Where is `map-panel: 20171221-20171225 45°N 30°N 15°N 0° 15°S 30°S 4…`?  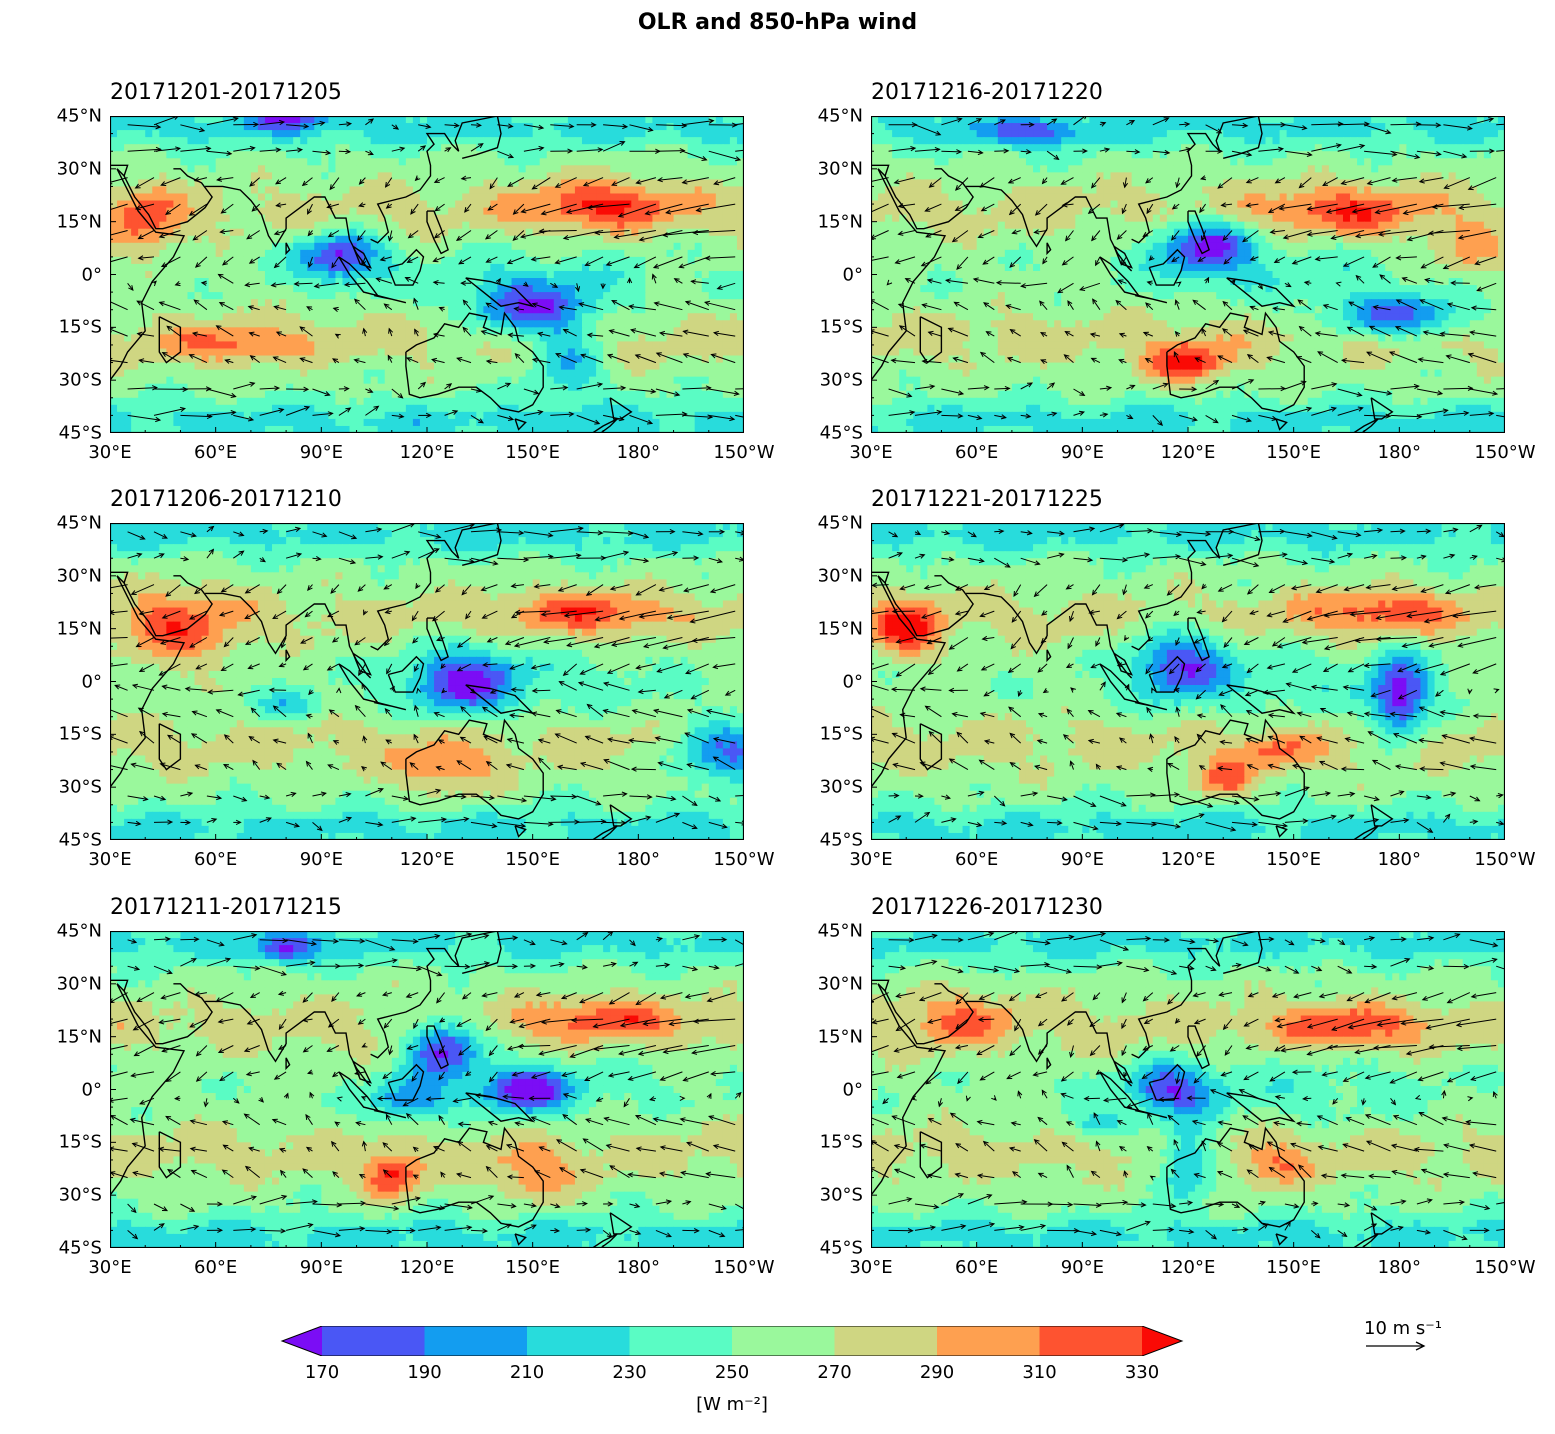 map-panel: 20171221-20171225 45°N 30°N 15°N 0° 15°S 30°S 4… is located at coordinates (1177, 678).